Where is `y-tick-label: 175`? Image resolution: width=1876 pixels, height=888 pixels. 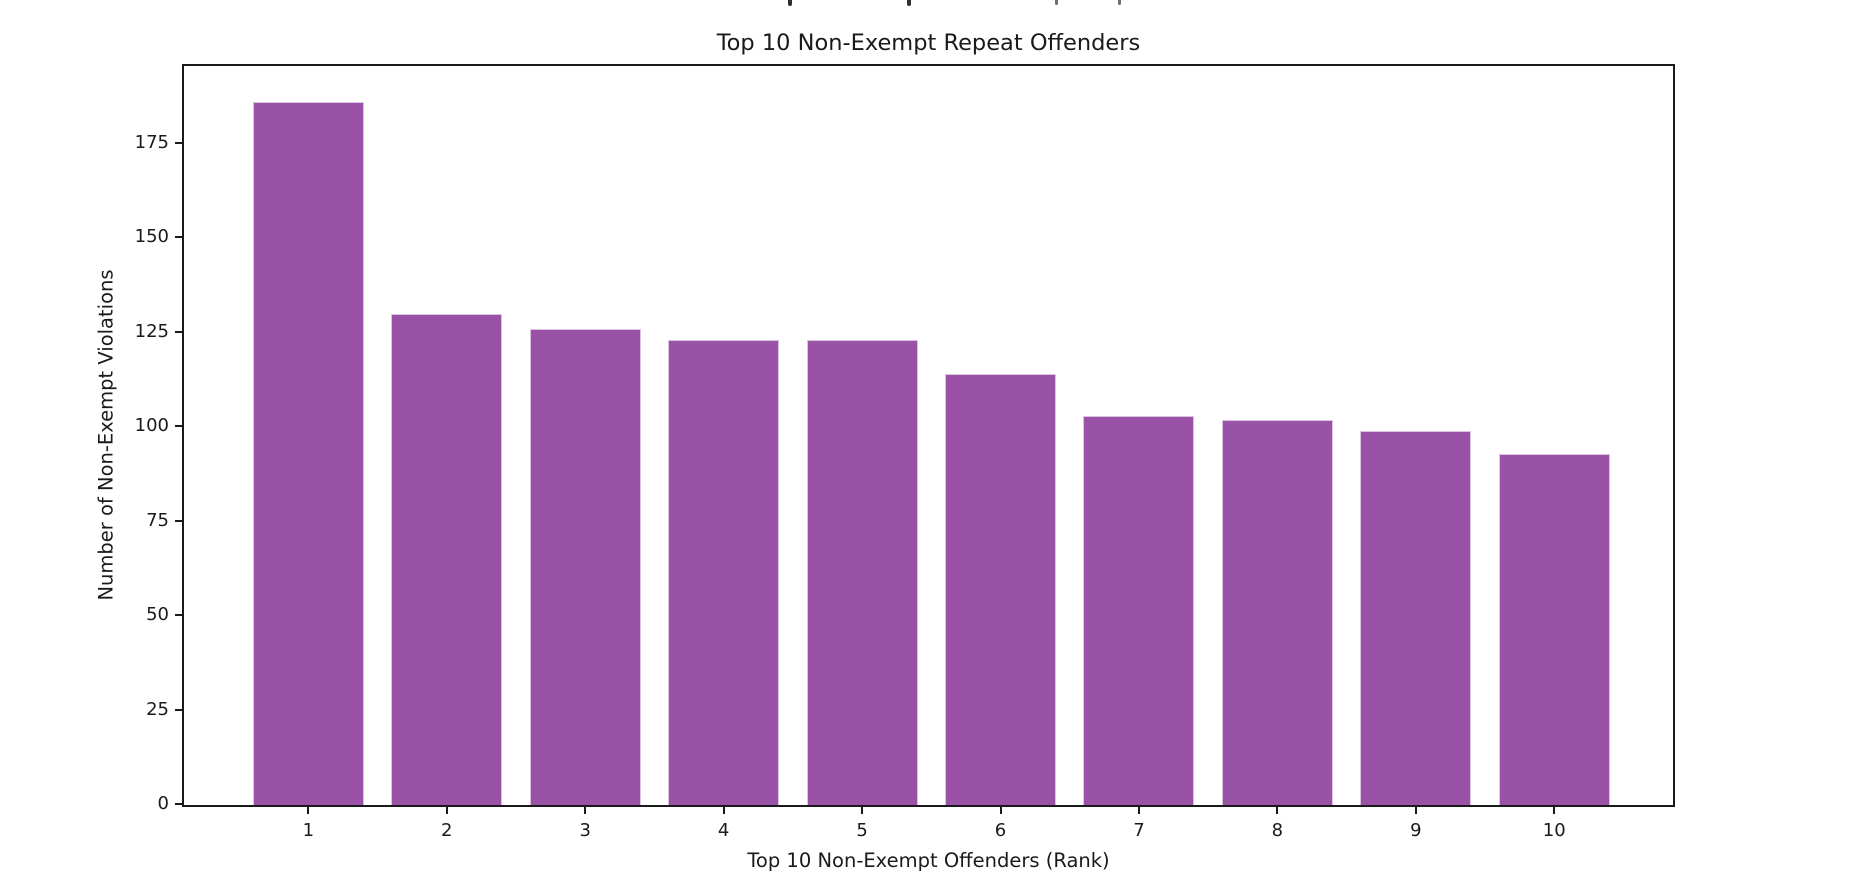 y-tick-label: 175 is located at coordinates (151, 142).